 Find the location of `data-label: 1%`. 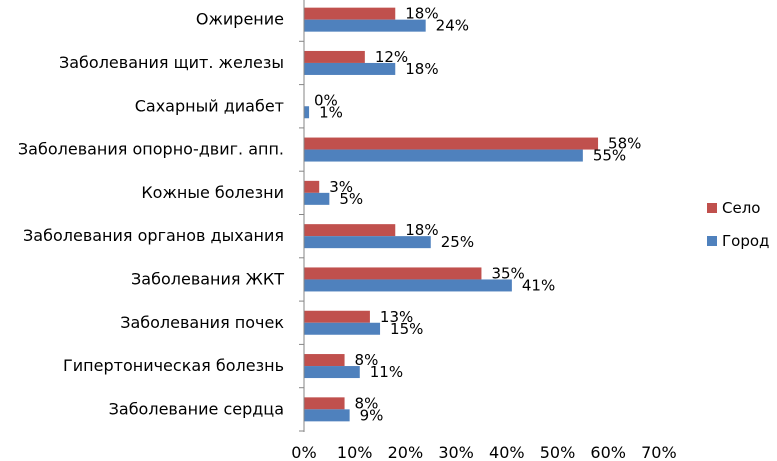

data-label: 1% is located at coordinates (331, 112).